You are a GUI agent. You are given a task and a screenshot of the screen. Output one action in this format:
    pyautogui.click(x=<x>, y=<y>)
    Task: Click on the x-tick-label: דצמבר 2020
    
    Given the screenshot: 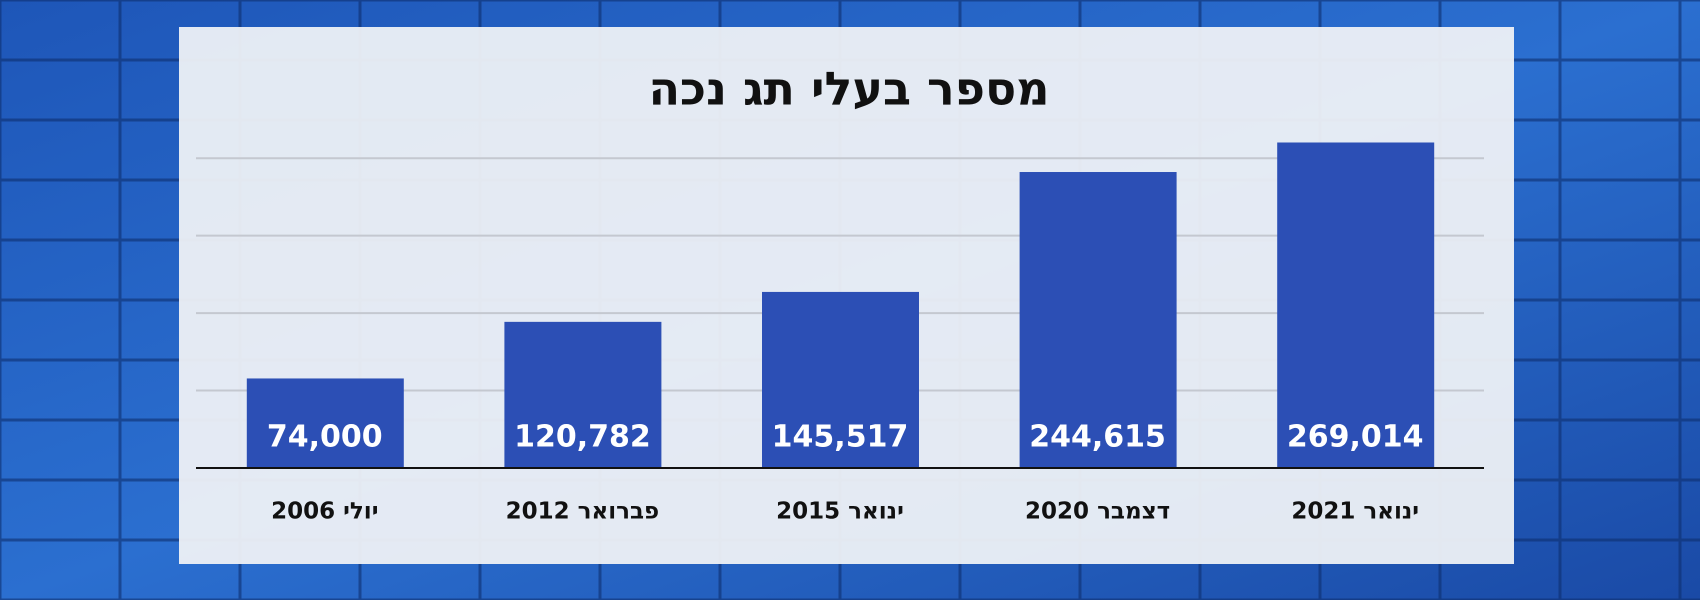 What is the action you would take?
    pyautogui.click(x=1097, y=512)
    